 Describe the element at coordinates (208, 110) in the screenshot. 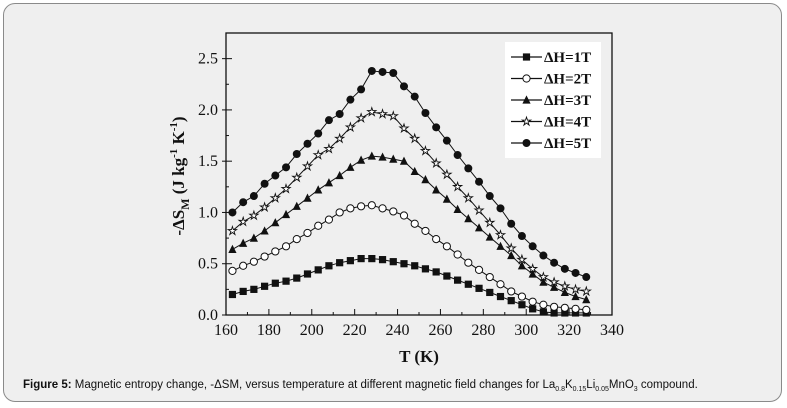

I see `y-tick-label: 2.0` at that location.